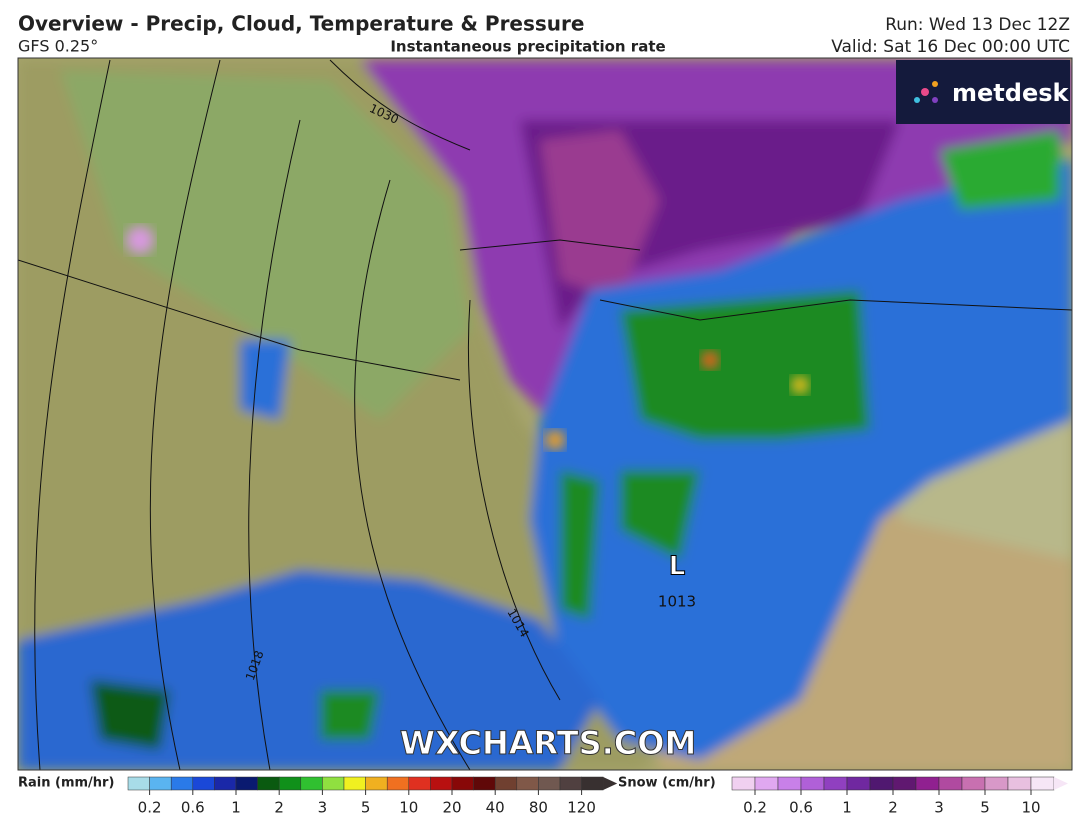 The width and height of the screenshot is (1089, 835). What do you see at coordinates (755, 808) in the screenshot?
I see `snow-tick-label: 0.2` at bounding box center [755, 808].